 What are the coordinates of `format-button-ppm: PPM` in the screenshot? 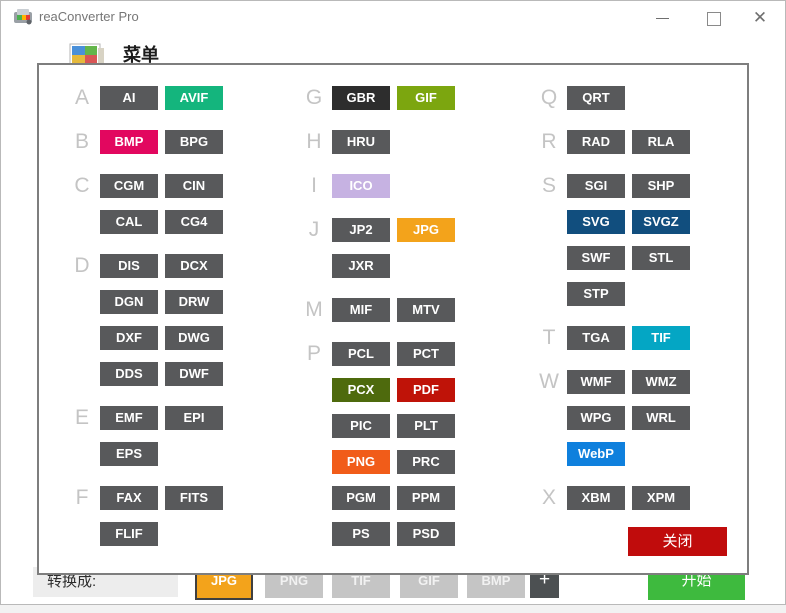 It's located at (426, 498).